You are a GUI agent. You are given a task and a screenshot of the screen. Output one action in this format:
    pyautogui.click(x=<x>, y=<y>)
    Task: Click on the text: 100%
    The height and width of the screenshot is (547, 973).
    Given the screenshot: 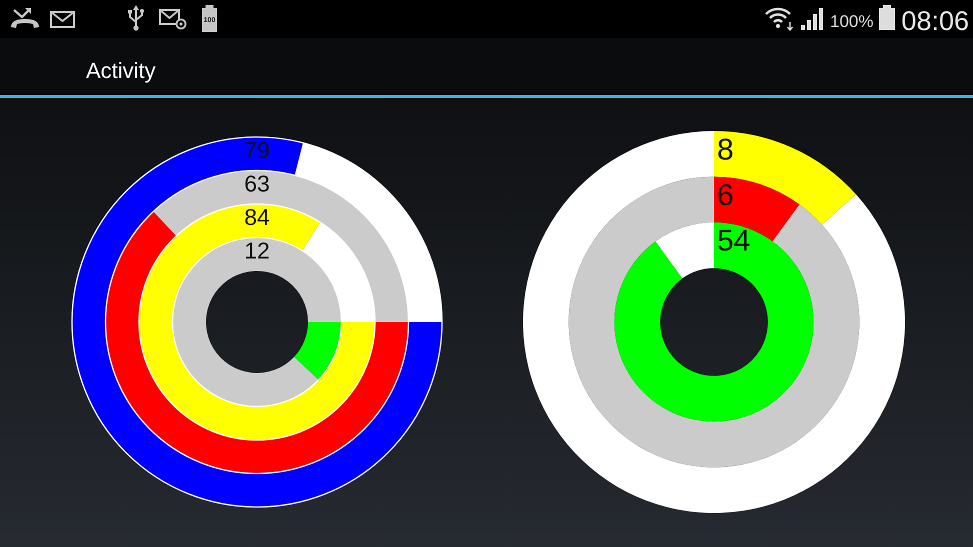 What is the action you would take?
    pyautogui.click(x=852, y=21)
    